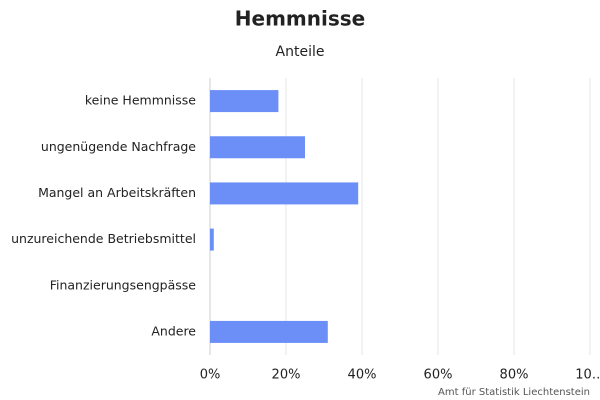  Describe the element at coordinates (123, 284) in the screenshot. I see `y-tick-label: Finanzierungsengpässe` at that location.